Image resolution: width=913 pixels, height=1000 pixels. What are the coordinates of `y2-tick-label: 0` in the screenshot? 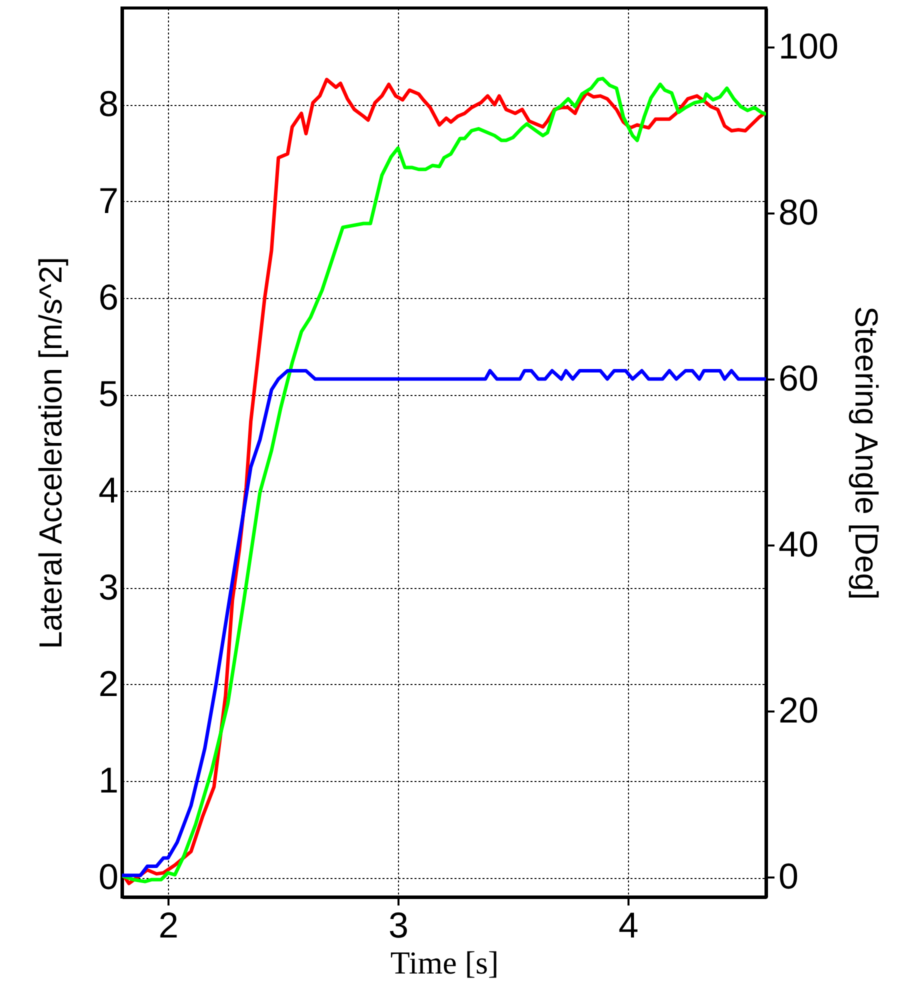 It's located at (788, 876).